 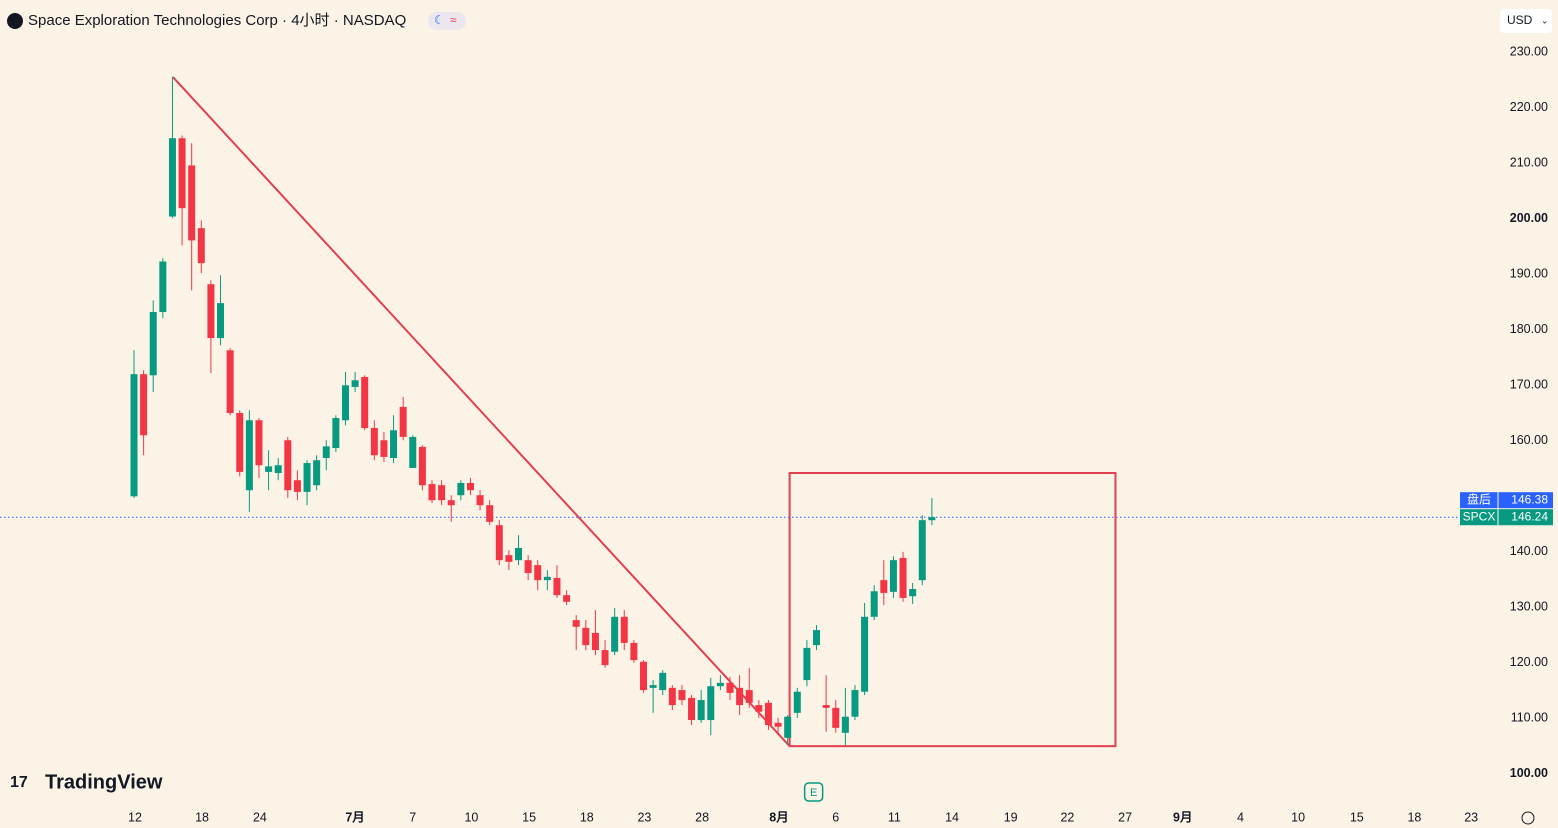 I want to click on x-tick-label: 7, so click(x=412, y=817).